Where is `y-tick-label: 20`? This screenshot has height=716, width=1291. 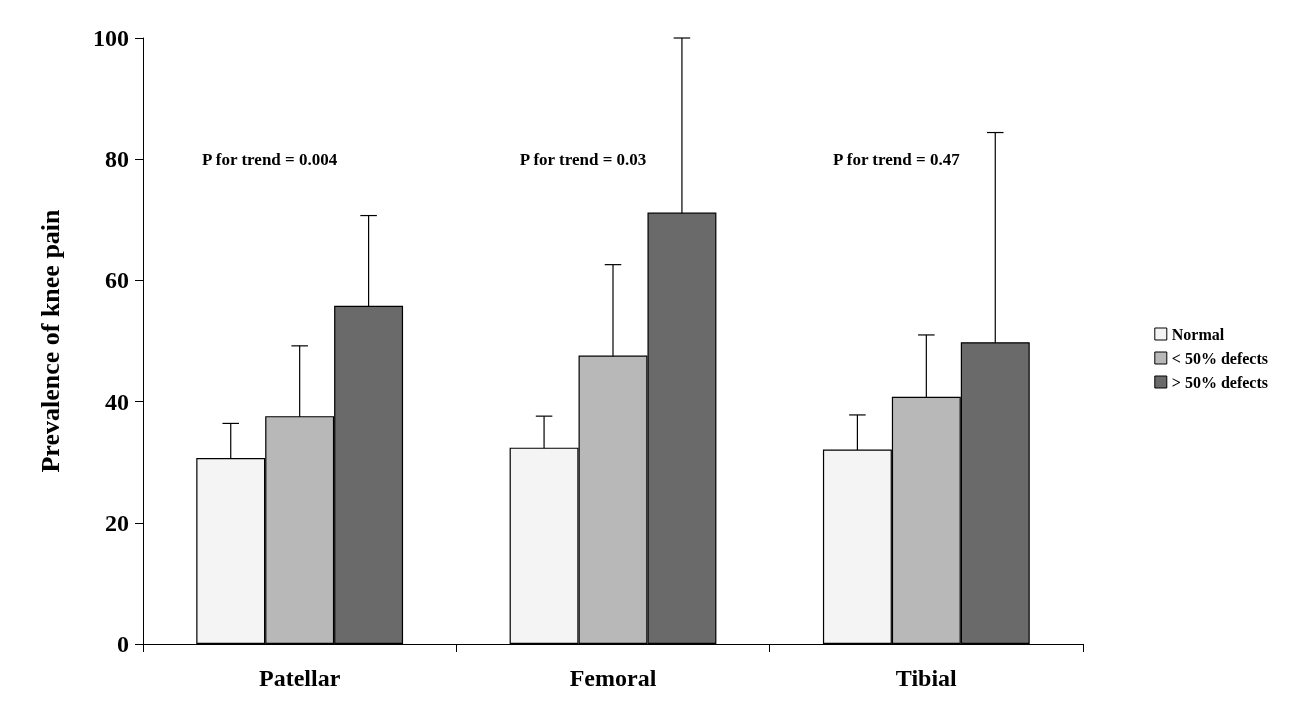
y-tick-label: 20 is located at coordinates (117, 522).